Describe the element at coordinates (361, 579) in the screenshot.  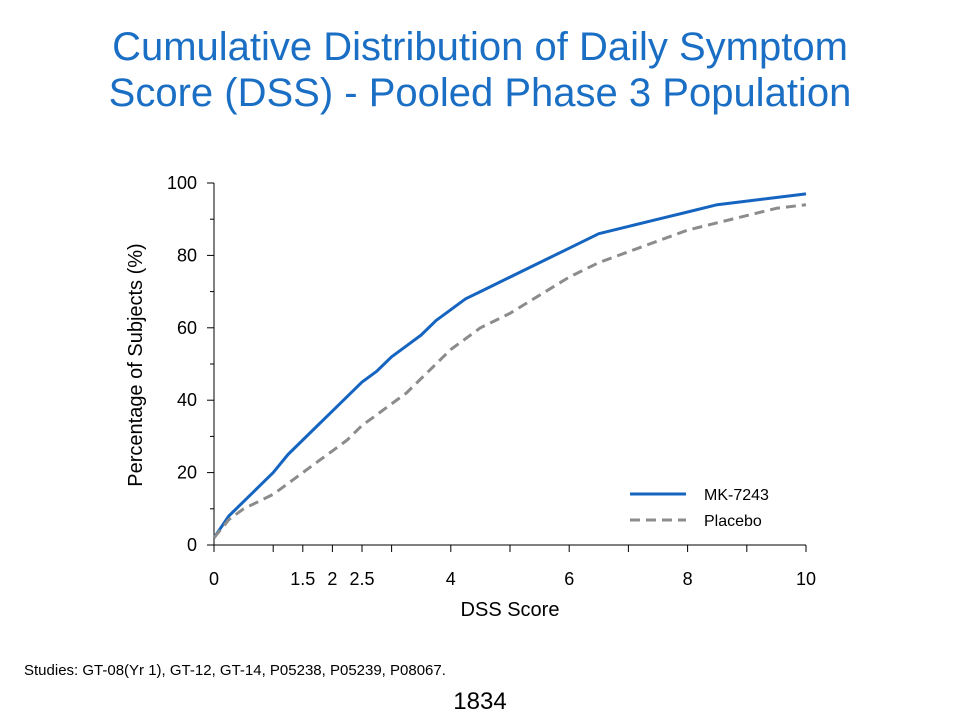
I see `x-tick-label: 2.5` at that location.